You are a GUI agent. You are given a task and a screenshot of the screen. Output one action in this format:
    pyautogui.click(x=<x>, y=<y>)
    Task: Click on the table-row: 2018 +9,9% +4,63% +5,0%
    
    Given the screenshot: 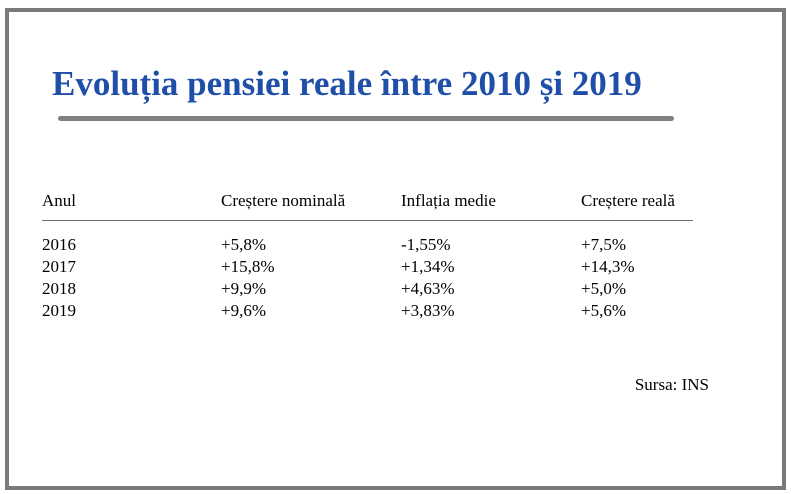 What is the action you would take?
    pyautogui.click(x=392, y=289)
    